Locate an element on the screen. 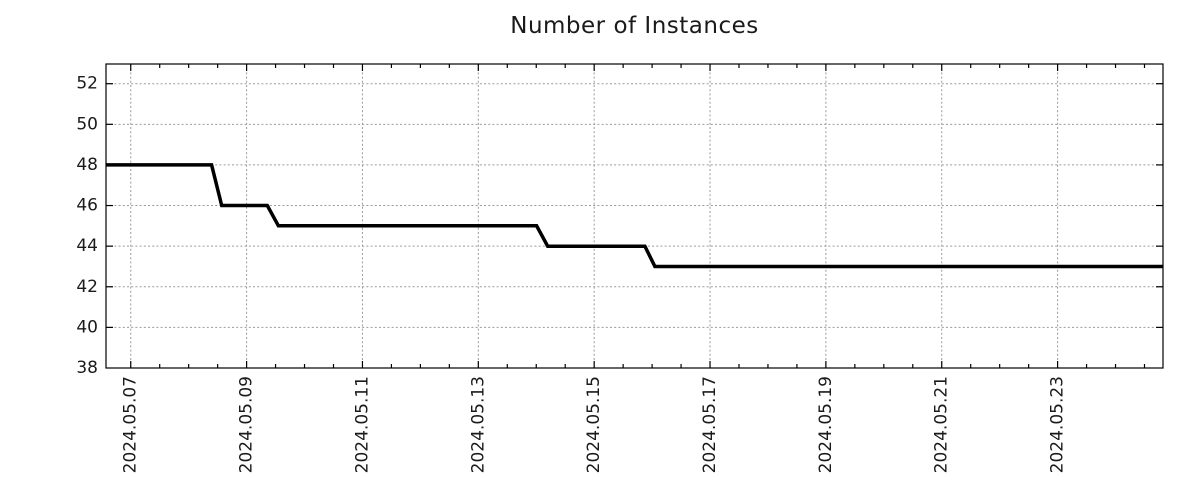  y-tick-label: 44 is located at coordinates (87, 246).